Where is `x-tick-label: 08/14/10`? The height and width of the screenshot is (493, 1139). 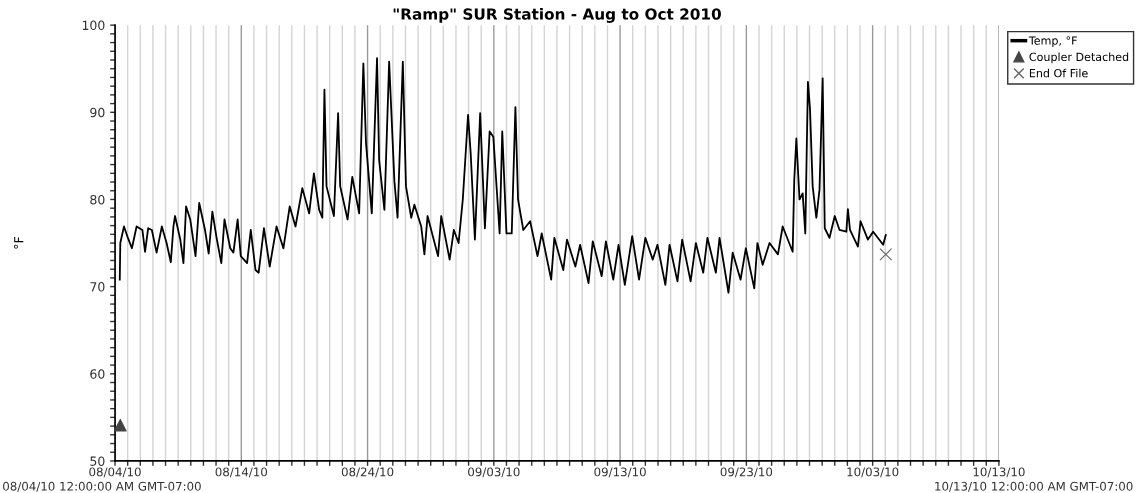 x-tick-label: 08/14/10 is located at coordinates (241, 472).